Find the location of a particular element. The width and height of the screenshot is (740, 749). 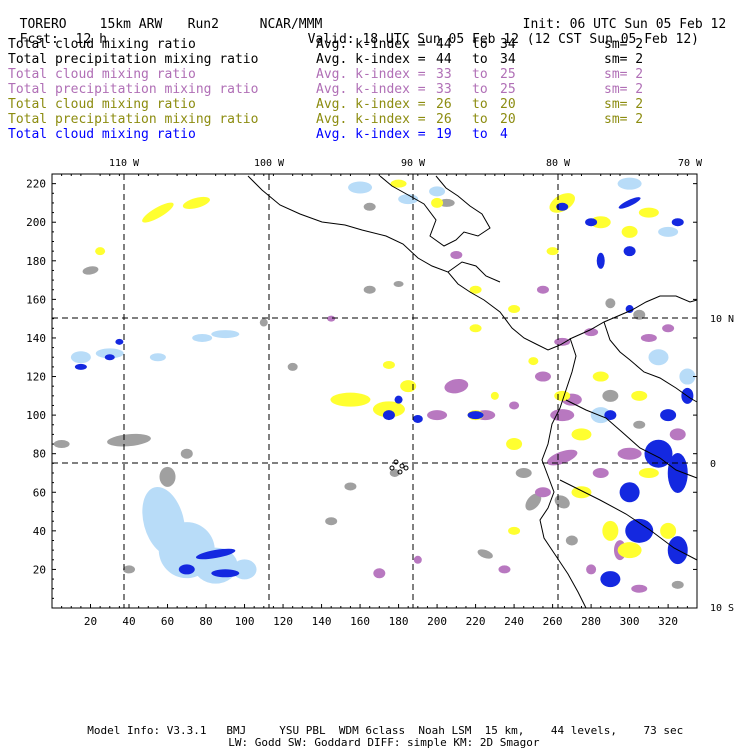

x-tick-label-11: 240 is located at coordinates (514, 621).